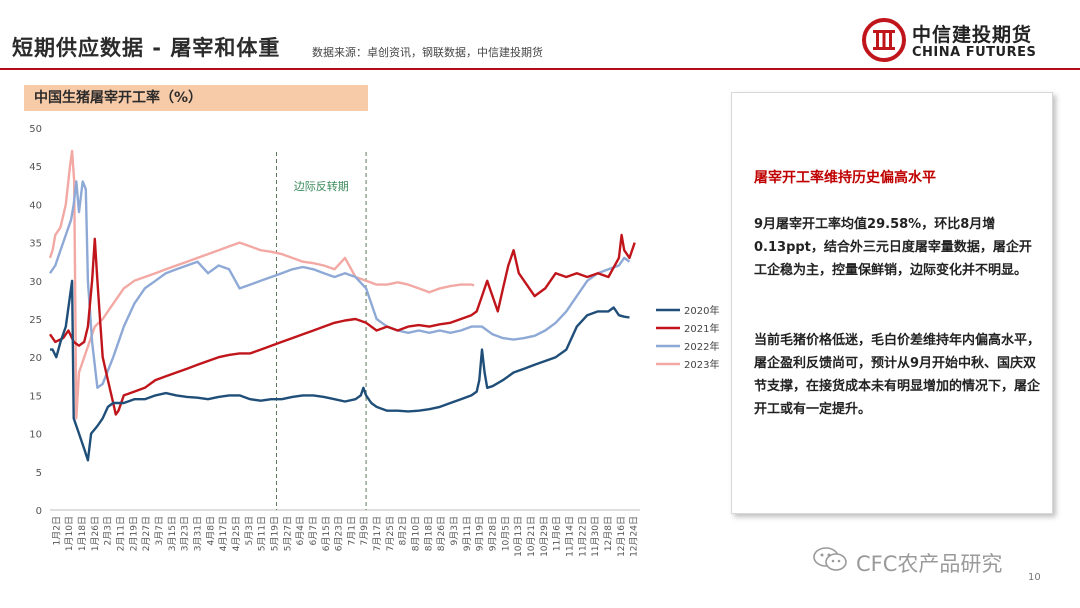 Image resolution: width=1080 pixels, height=608 pixels. Describe the element at coordinates (339, 533) in the screenshot. I see `x-tick-label: 6月23日` at that location.